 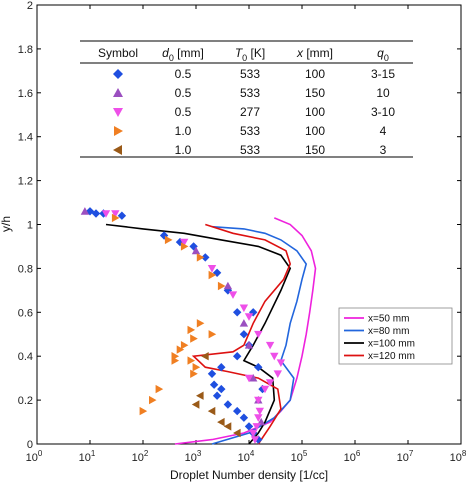 What do you see at coordinates (30, 445) in the screenshot?
I see `y-tick-label: 0` at bounding box center [30, 445].